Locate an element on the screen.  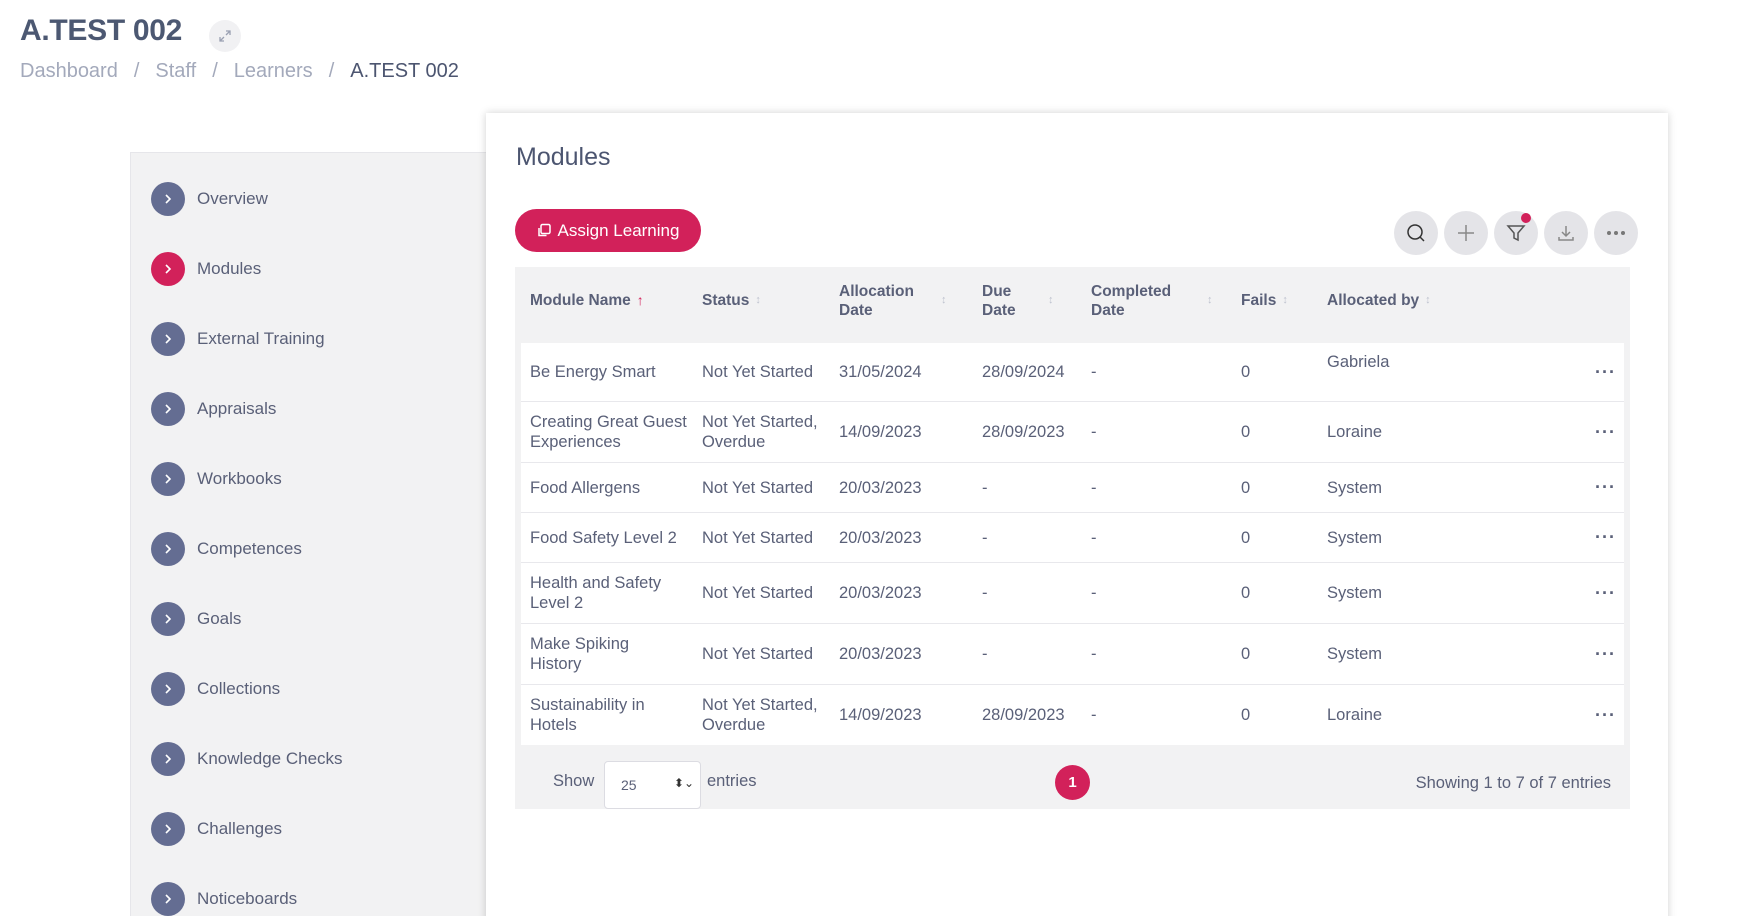
sidebar-item-label: Knowledge Checks is located at coordinates (270, 758).